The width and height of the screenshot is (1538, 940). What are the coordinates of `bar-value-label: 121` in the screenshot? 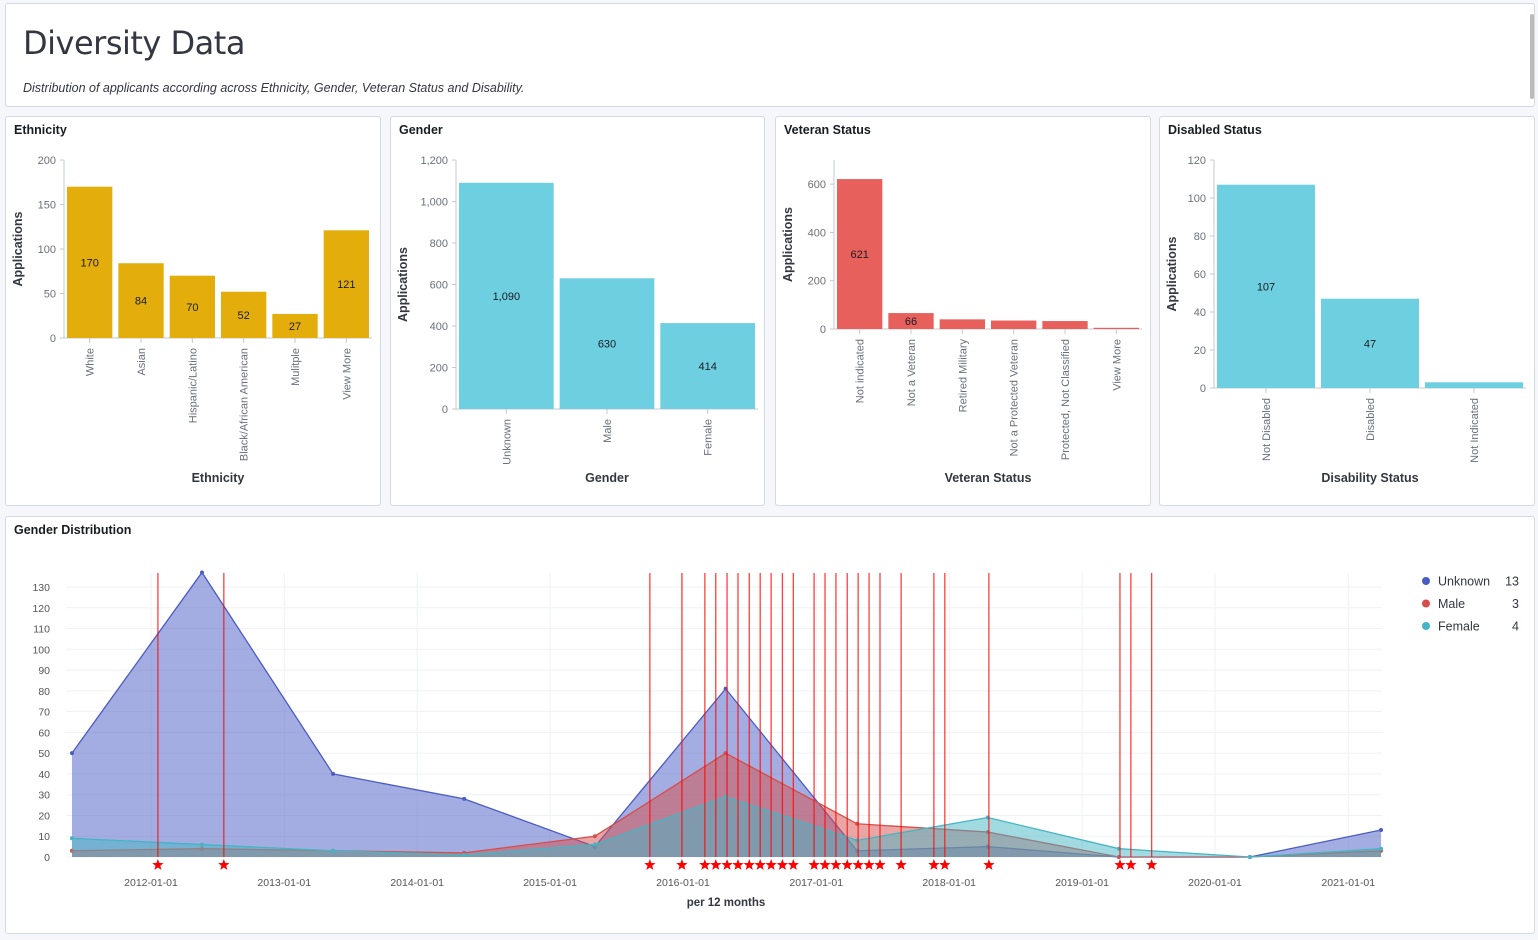 It's located at (346, 285).